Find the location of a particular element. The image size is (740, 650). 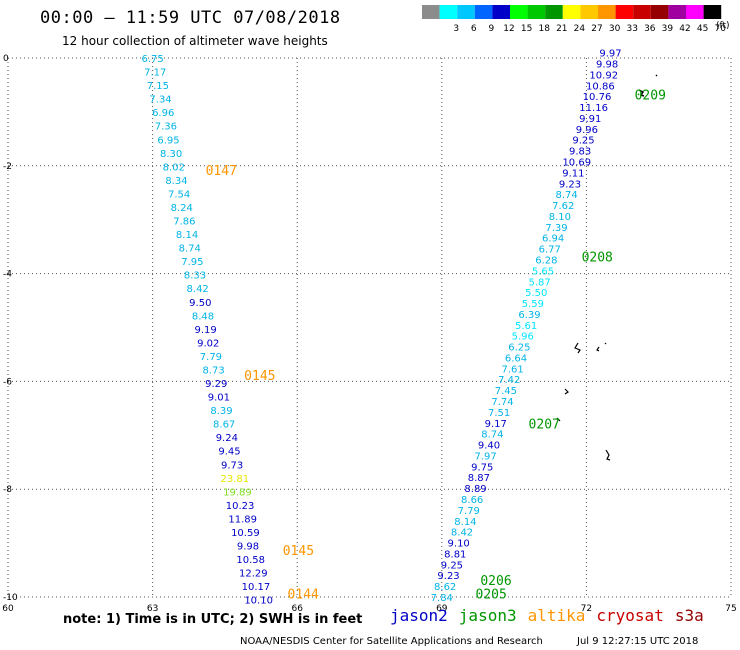

wave-height-value: 9.11 is located at coordinates (573, 173).